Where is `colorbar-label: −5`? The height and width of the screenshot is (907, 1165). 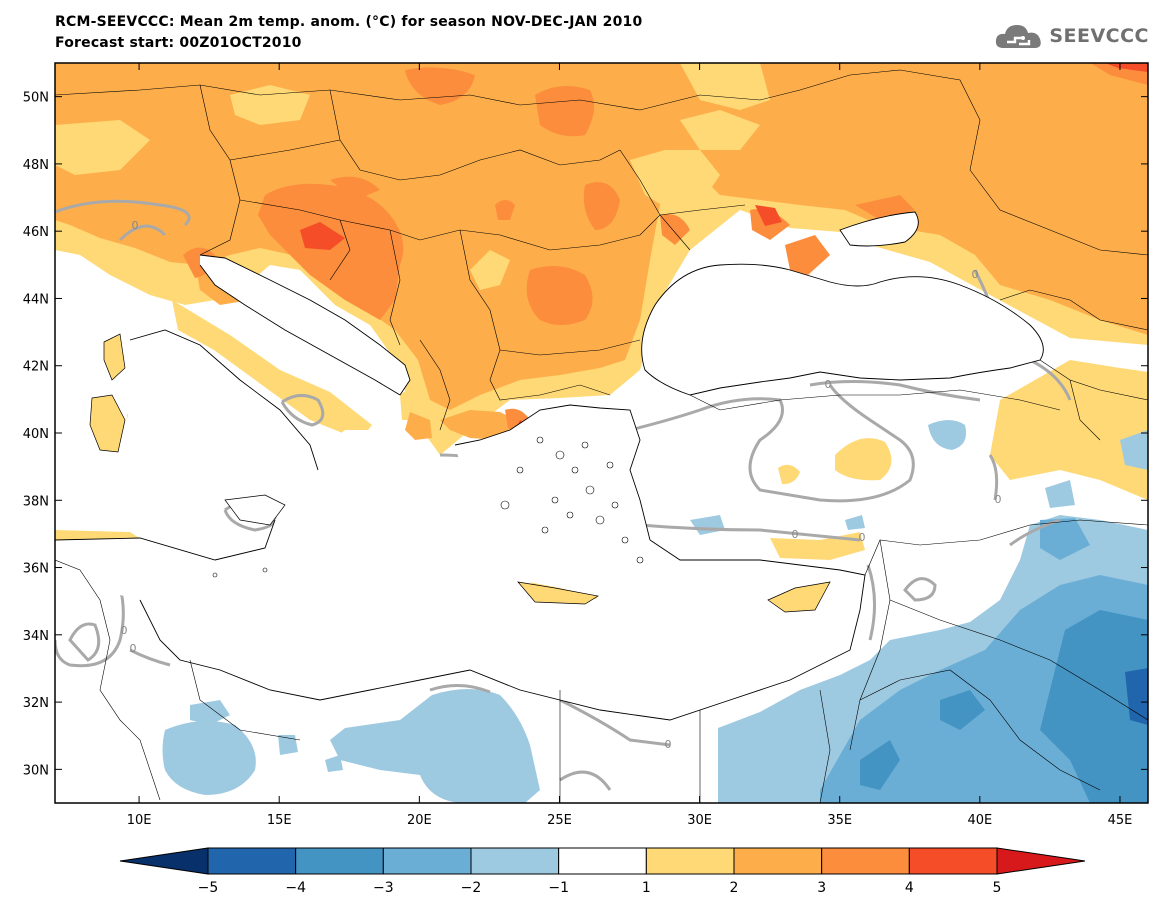
colorbar-label: −5 is located at coordinates (208, 888).